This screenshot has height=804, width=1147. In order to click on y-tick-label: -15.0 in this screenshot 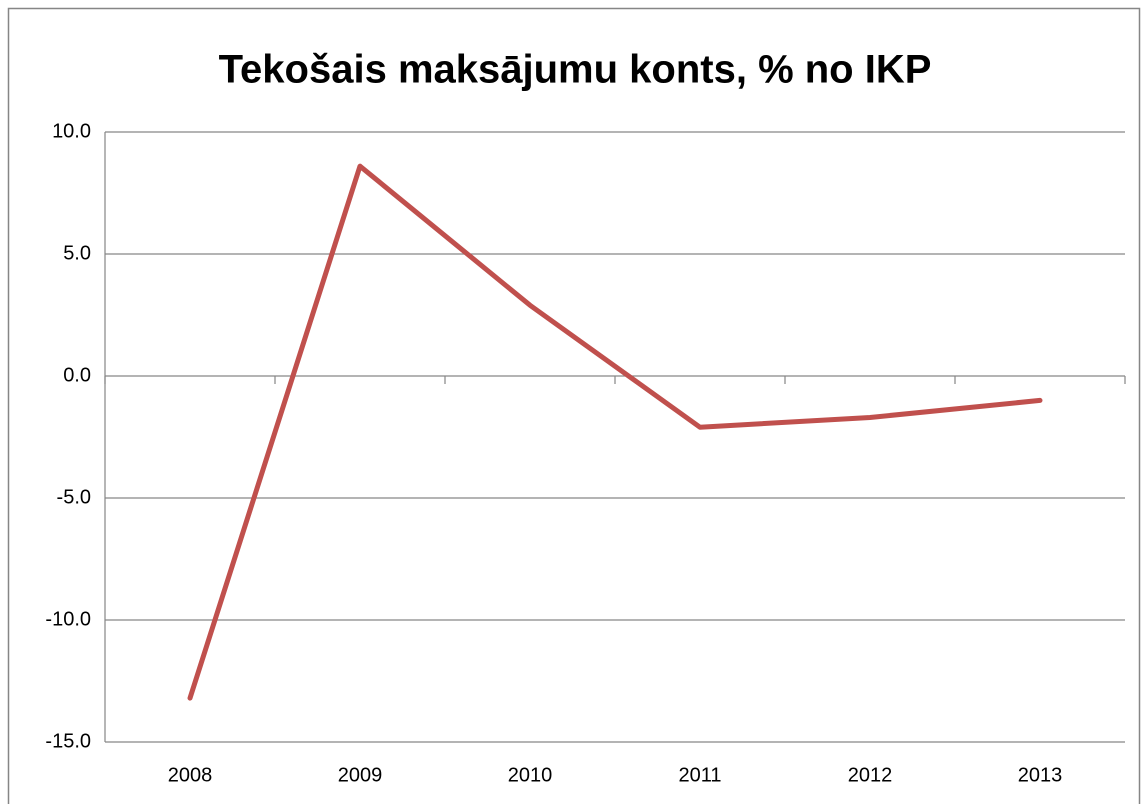, I will do `click(68, 741)`.